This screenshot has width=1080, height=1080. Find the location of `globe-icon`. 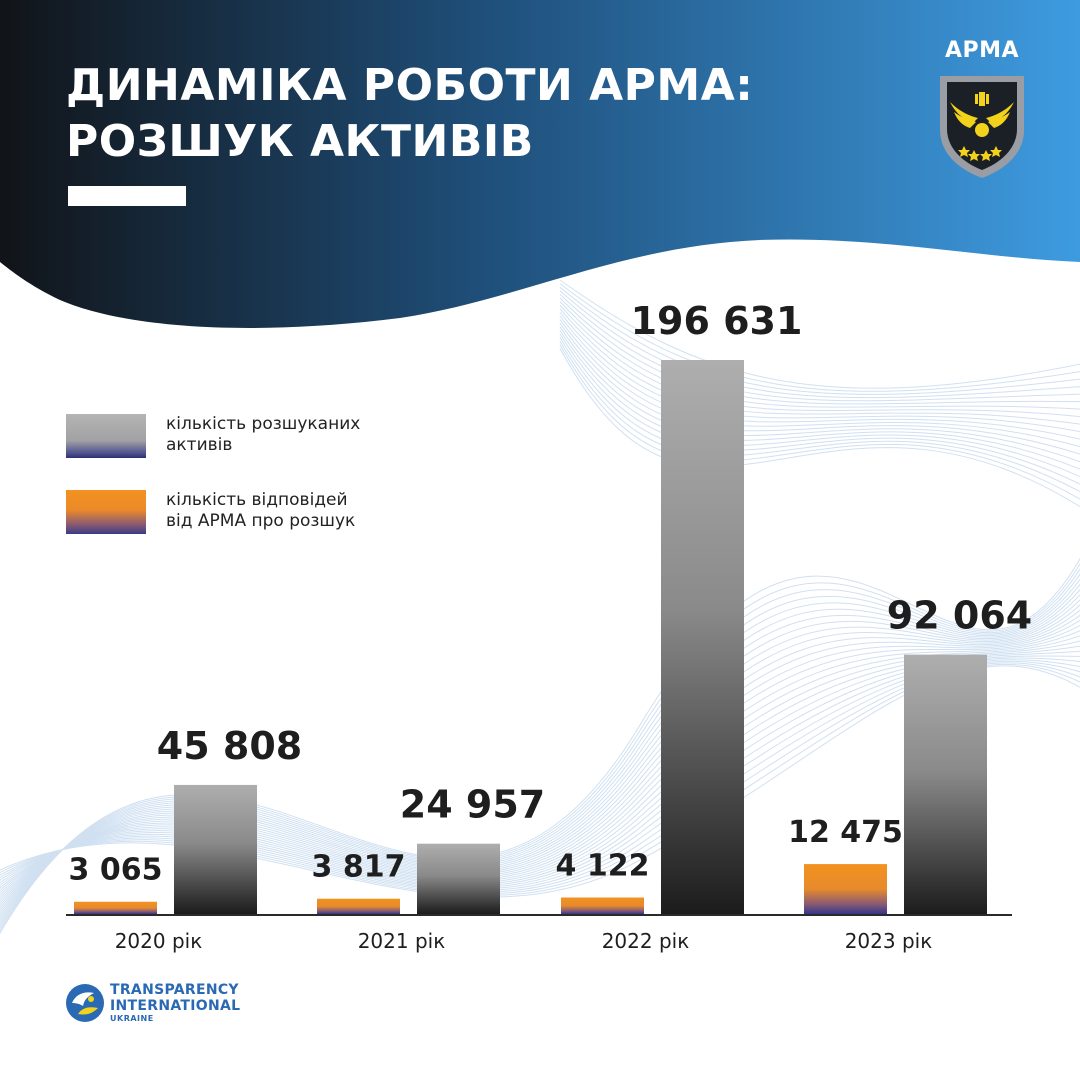

globe-icon is located at coordinates (85, 1003).